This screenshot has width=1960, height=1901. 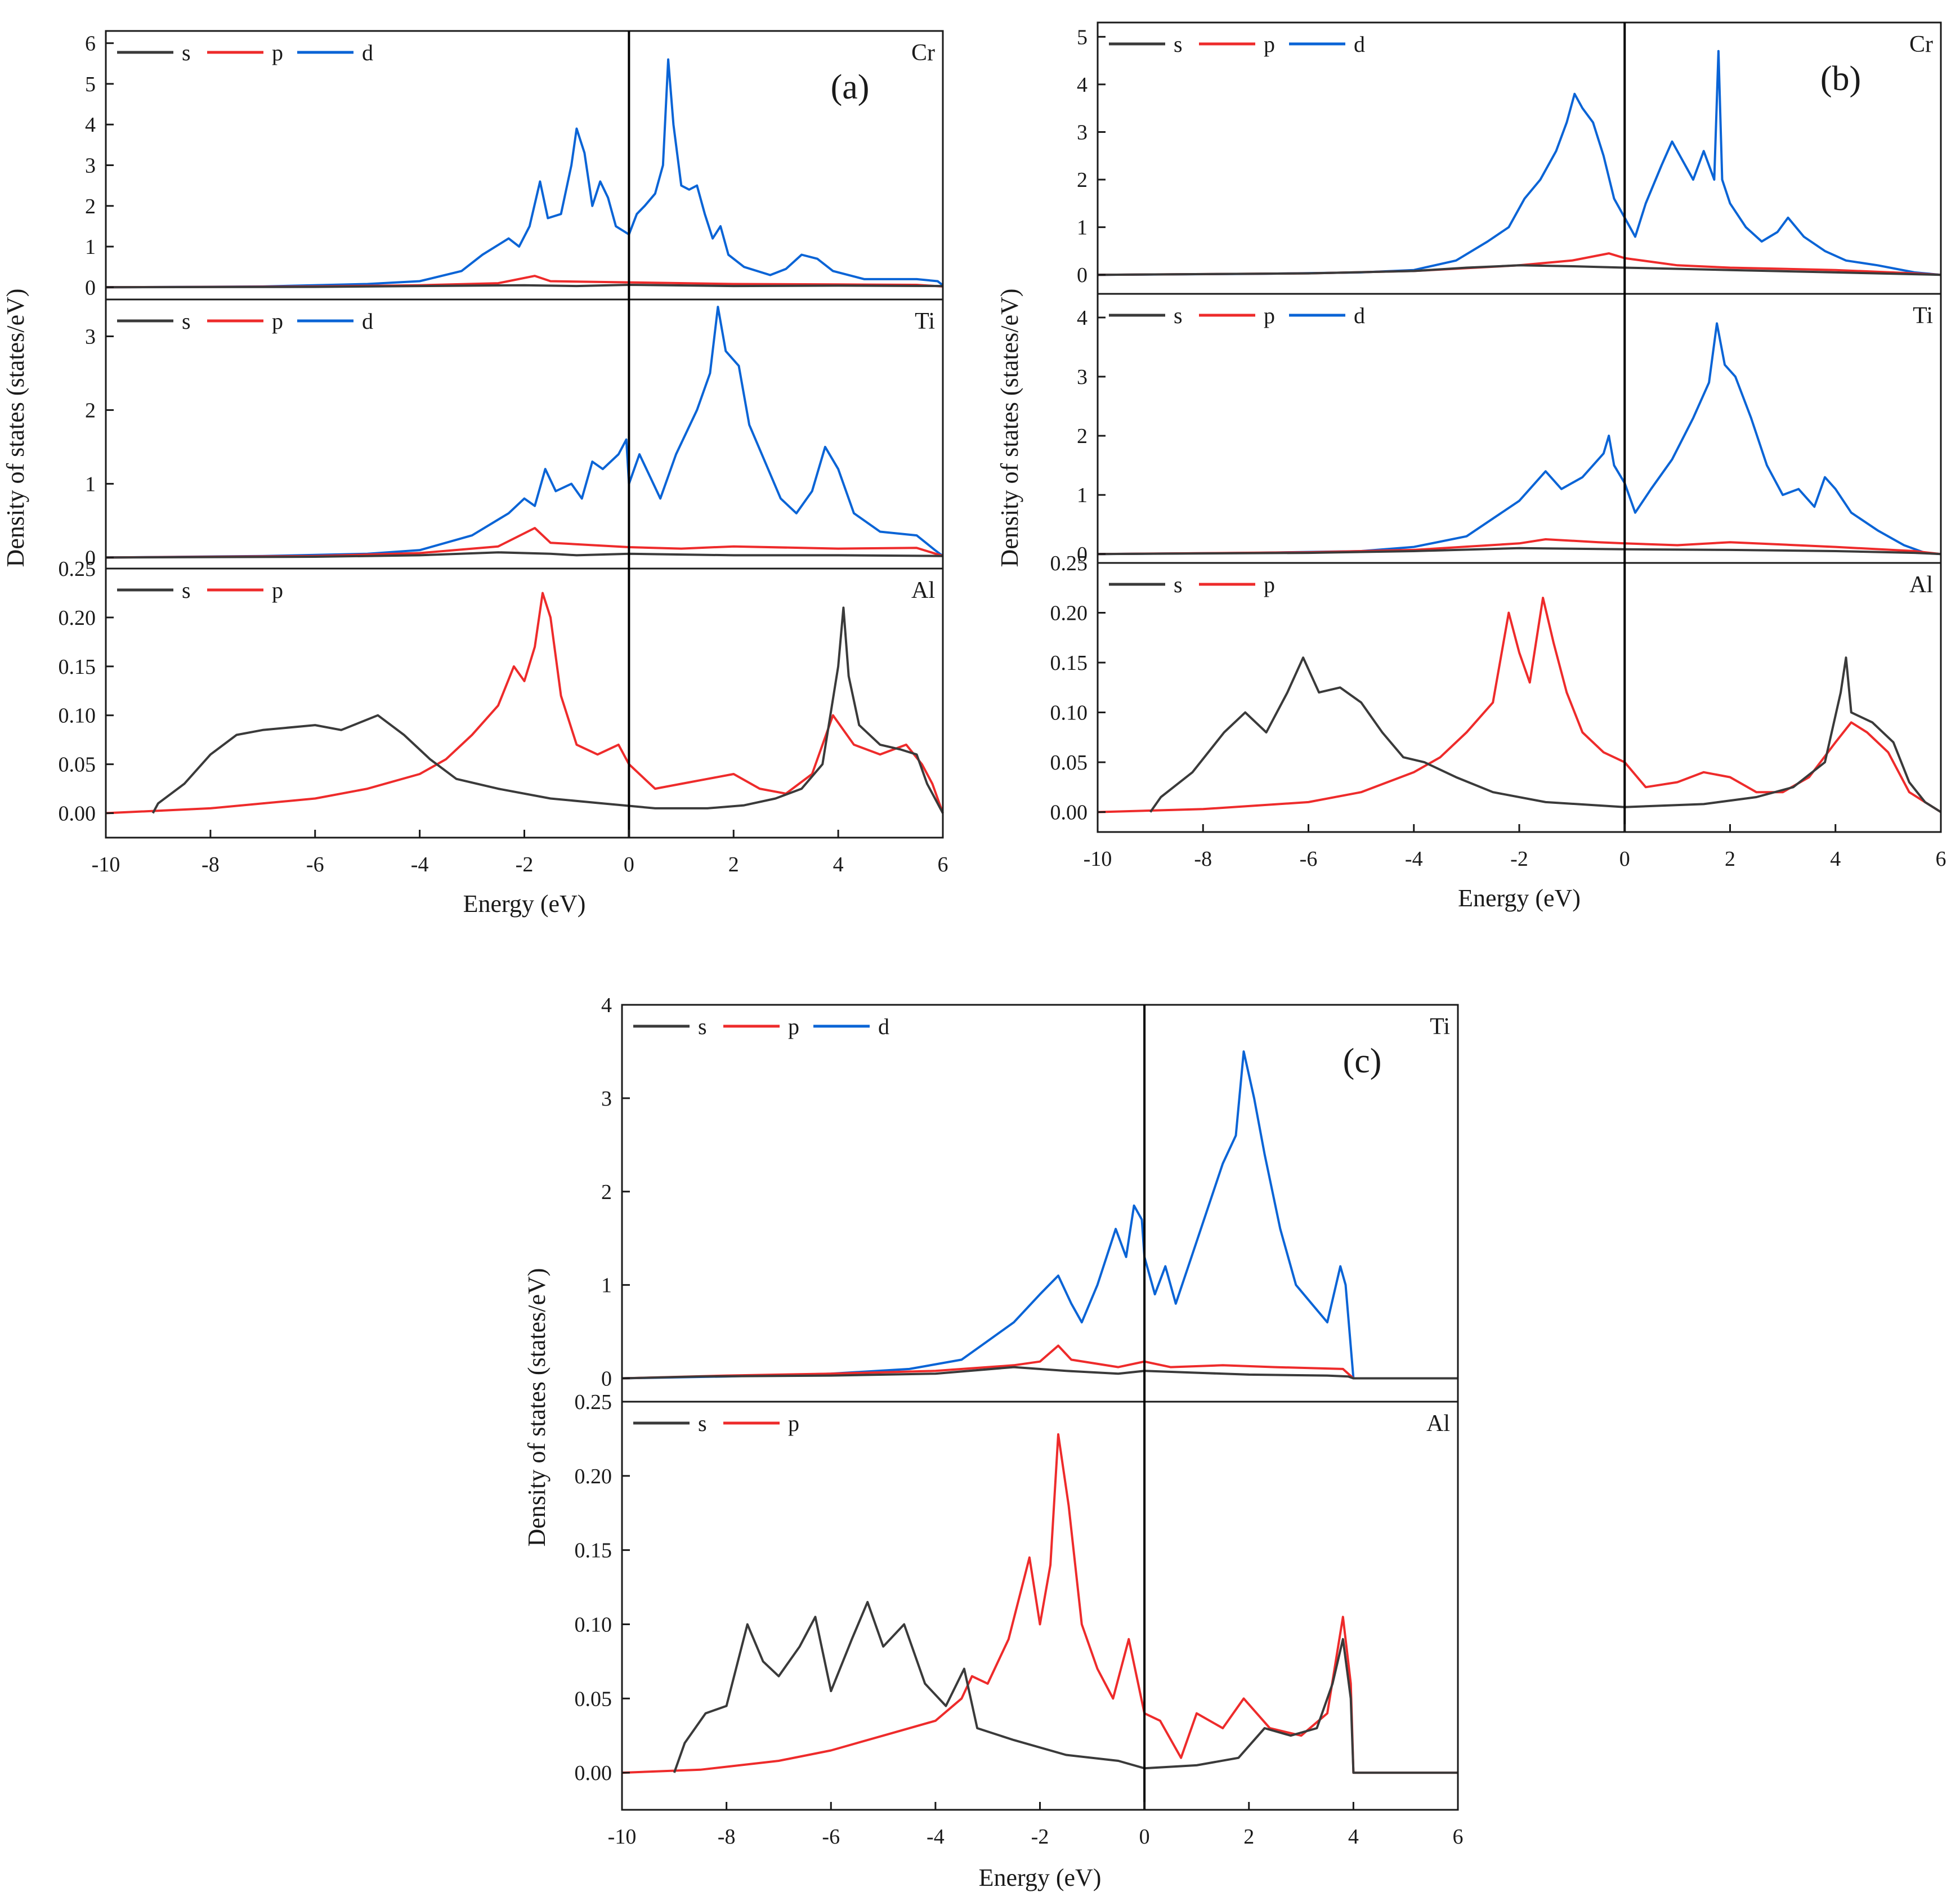 What do you see at coordinates (91, 84) in the screenshot?
I see `y-tick-label: 5` at bounding box center [91, 84].